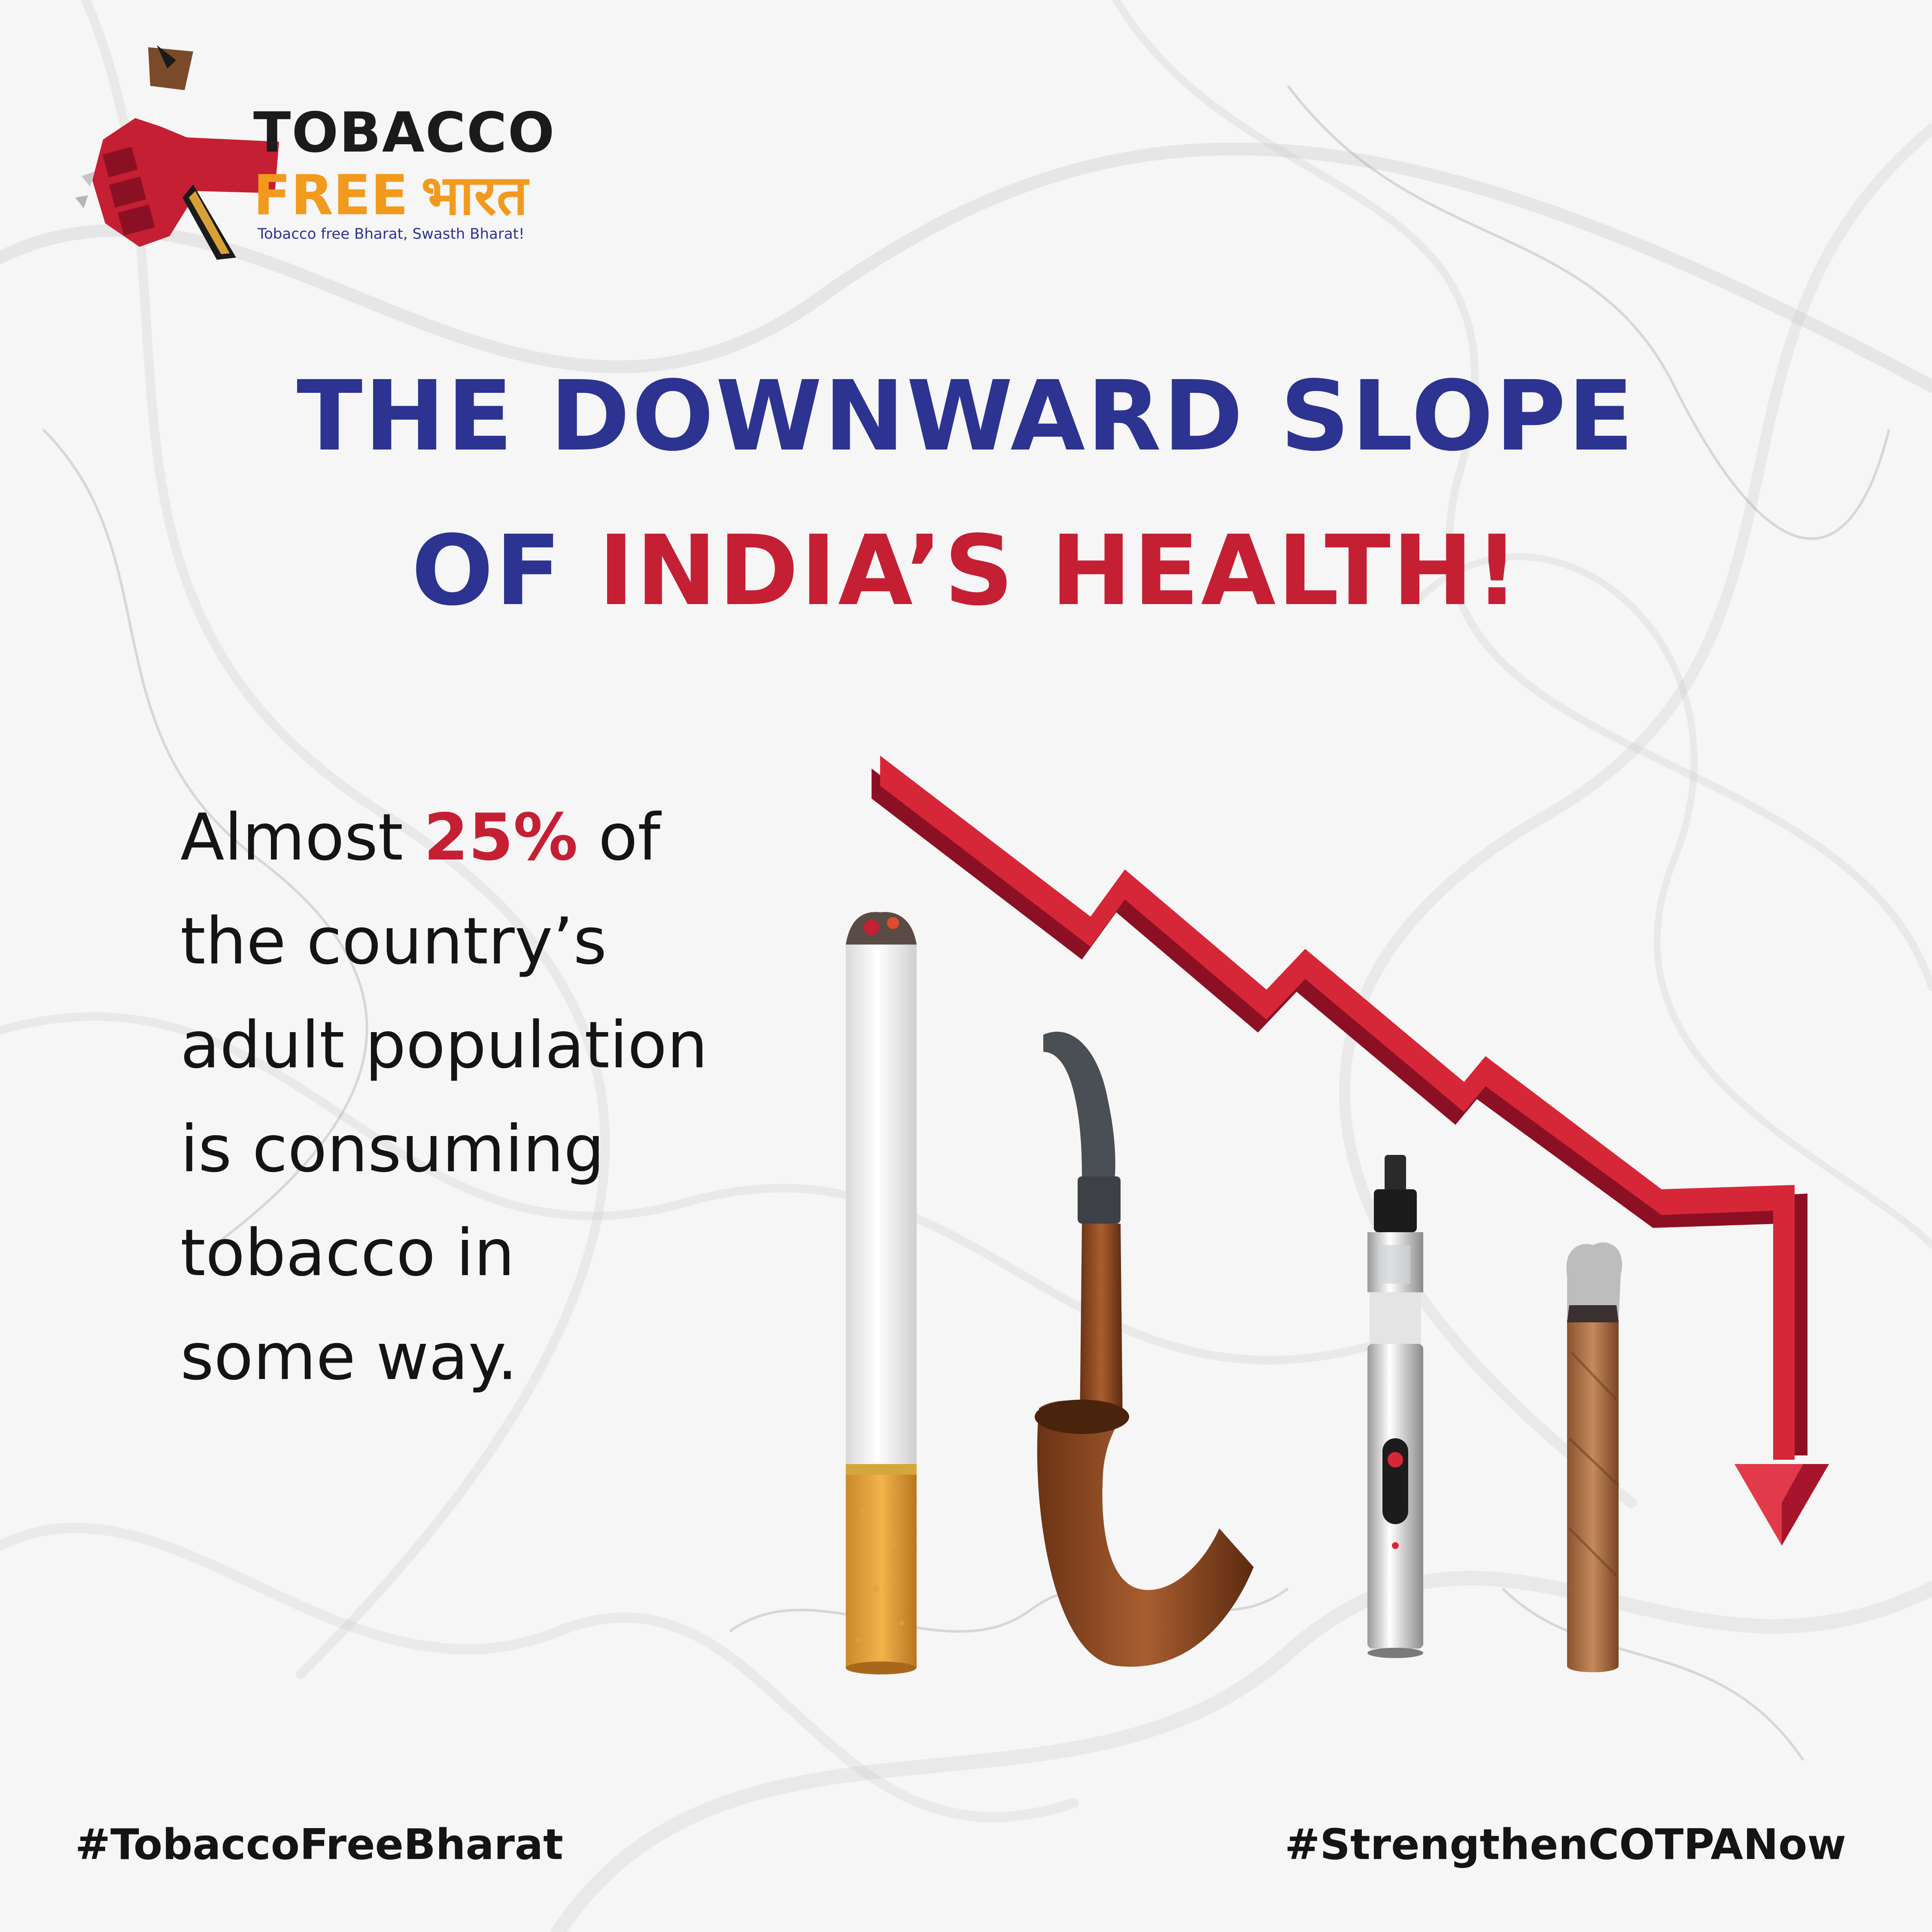  Describe the element at coordinates (966, 417) in the screenshot. I see `headline-line-1: THE DOWNWARD SLOPE` at that location.